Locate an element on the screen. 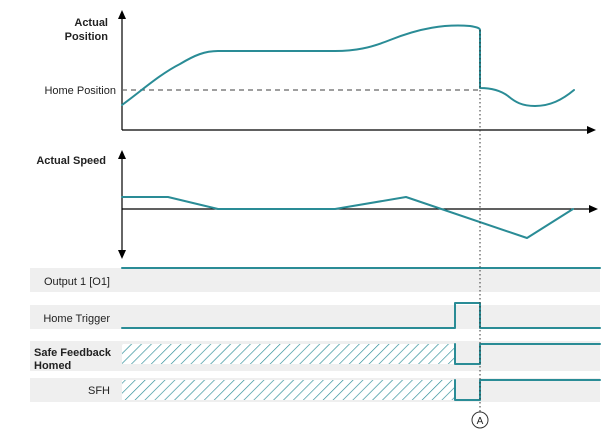 This screenshot has width=611, height=432. speed-curve is located at coordinates (347, 217).